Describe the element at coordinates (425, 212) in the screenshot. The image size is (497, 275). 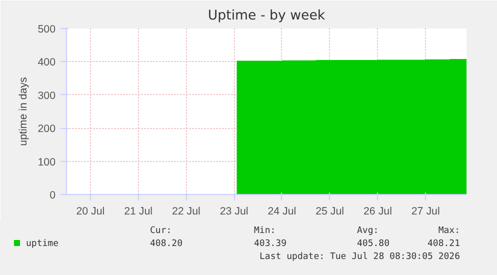
I see `x-tick-label: 27 Jul` at that location.